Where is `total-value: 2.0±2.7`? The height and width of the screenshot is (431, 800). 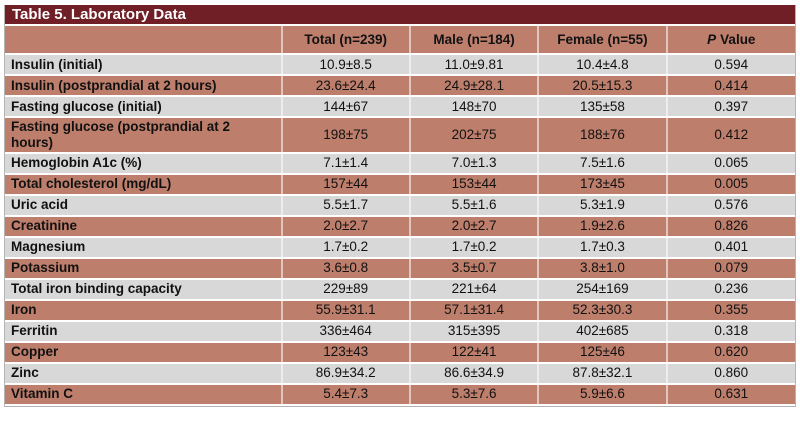
total-value: 2.0±2.7 is located at coordinates (346, 226).